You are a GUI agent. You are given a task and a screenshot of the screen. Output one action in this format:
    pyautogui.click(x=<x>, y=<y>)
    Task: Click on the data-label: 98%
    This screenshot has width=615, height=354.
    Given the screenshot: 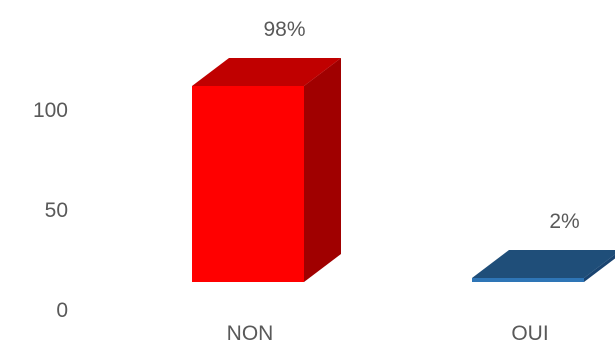 What is the action you would take?
    pyautogui.click(x=284, y=29)
    